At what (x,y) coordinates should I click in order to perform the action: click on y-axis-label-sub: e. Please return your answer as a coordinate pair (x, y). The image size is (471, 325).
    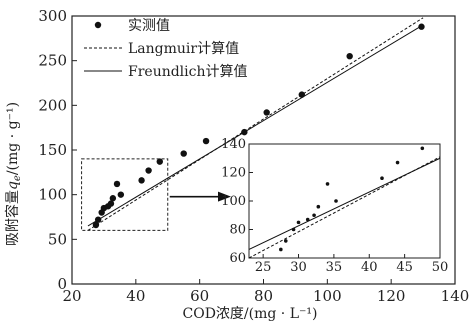
    Looking at the image, I should click on (17, 178).